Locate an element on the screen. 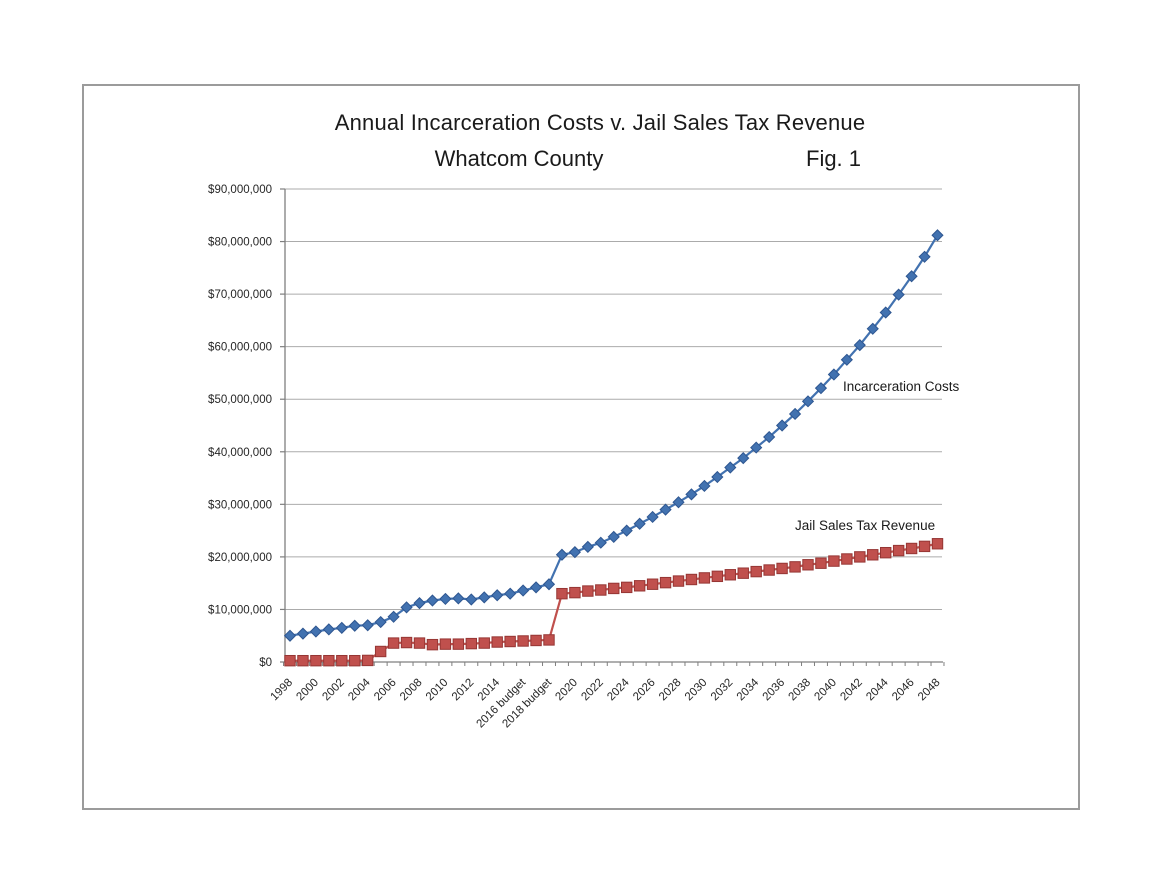 This screenshot has height=896, width=1160. x-tick-label: 2008 is located at coordinates (411, 690).